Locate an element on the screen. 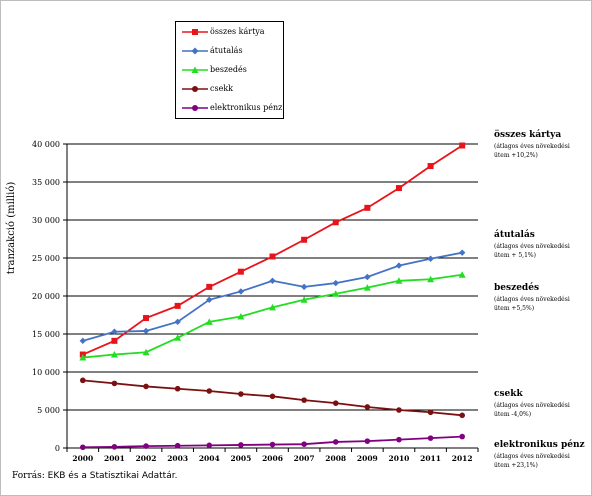  x-tick-label: 2003 is located at coordinates (177, 458).